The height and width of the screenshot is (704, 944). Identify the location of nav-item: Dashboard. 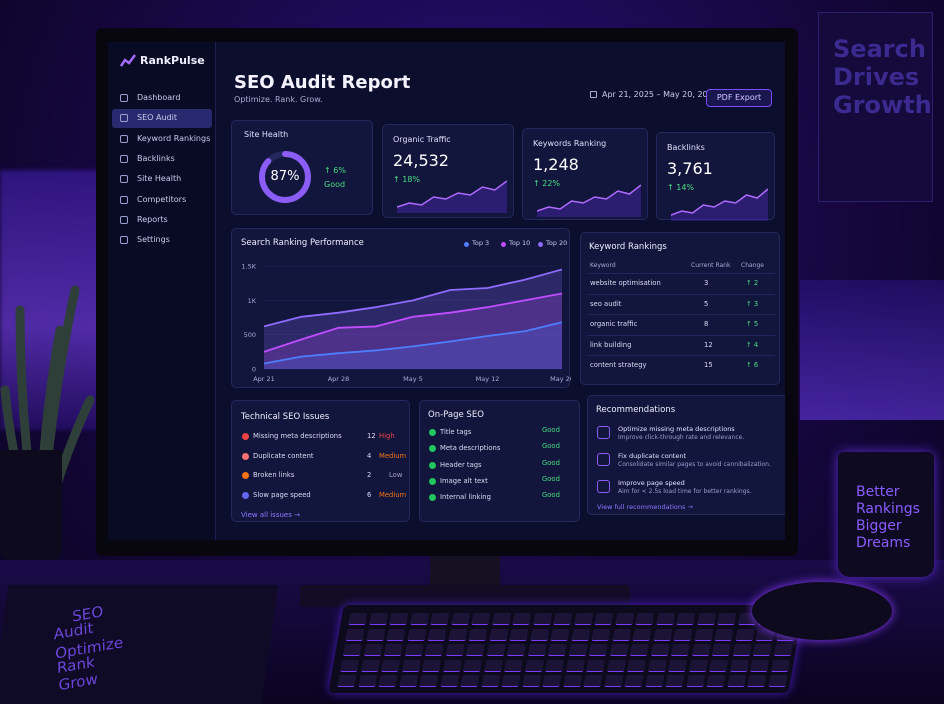
(162, 98).